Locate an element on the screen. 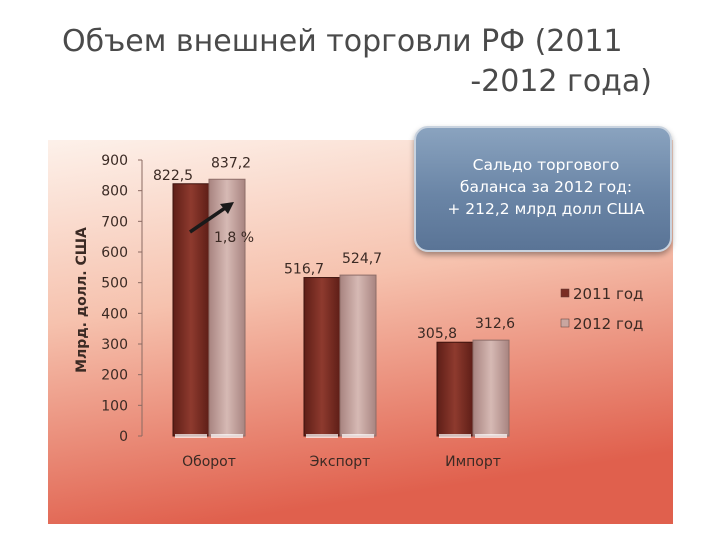 This screenshot has height=540, width=720. y-tick-label: 400 is located at coordinates (114, 314).